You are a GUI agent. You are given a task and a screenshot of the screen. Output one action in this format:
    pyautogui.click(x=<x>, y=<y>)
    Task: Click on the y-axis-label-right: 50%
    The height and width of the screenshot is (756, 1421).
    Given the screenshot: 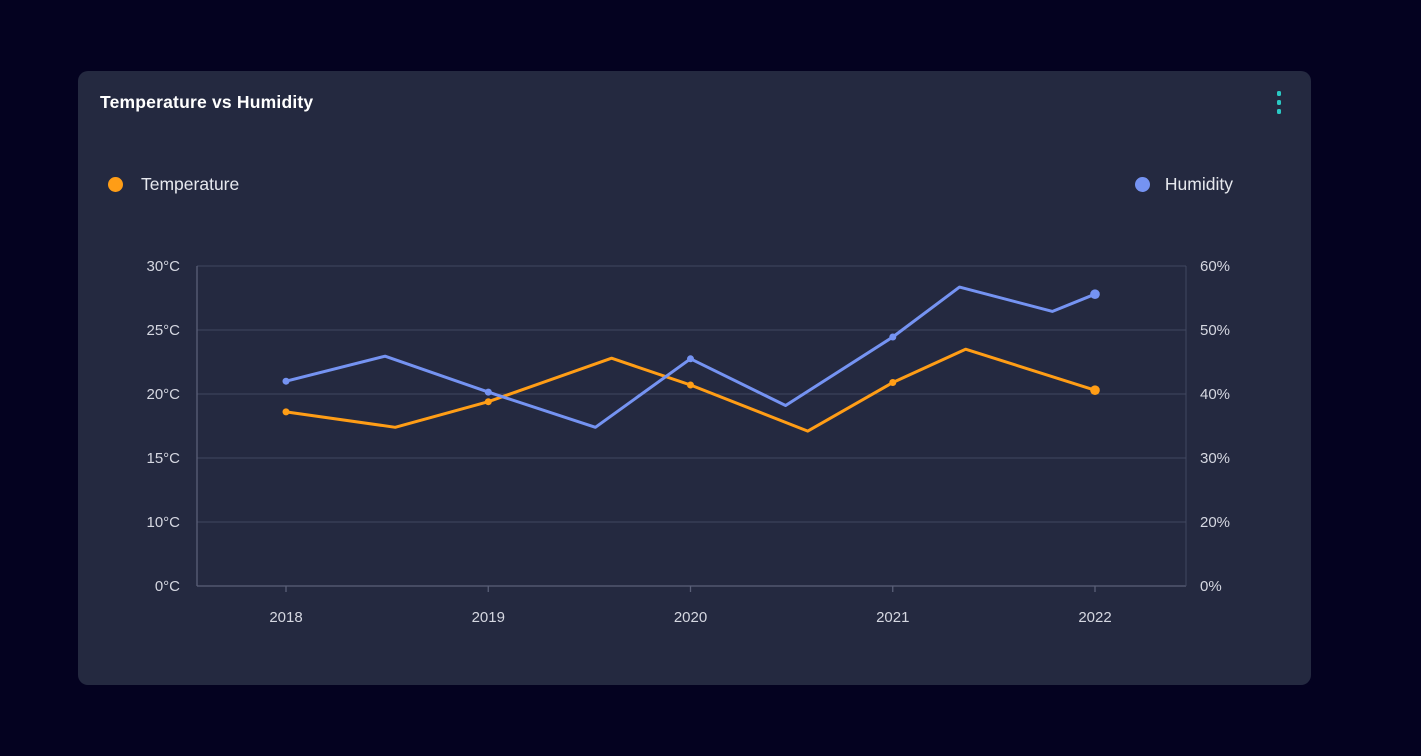 What is the action you would take?
    pyautogui.click(x=1215, y=330)
    